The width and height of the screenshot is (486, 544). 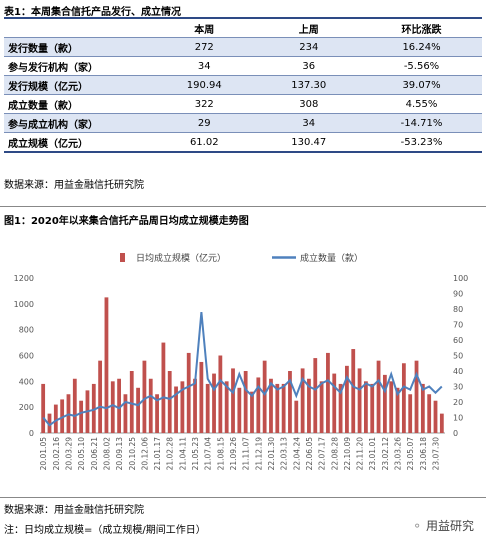 I want to click on x-tick-label: 21.05.23, so click(x=195, y=454).